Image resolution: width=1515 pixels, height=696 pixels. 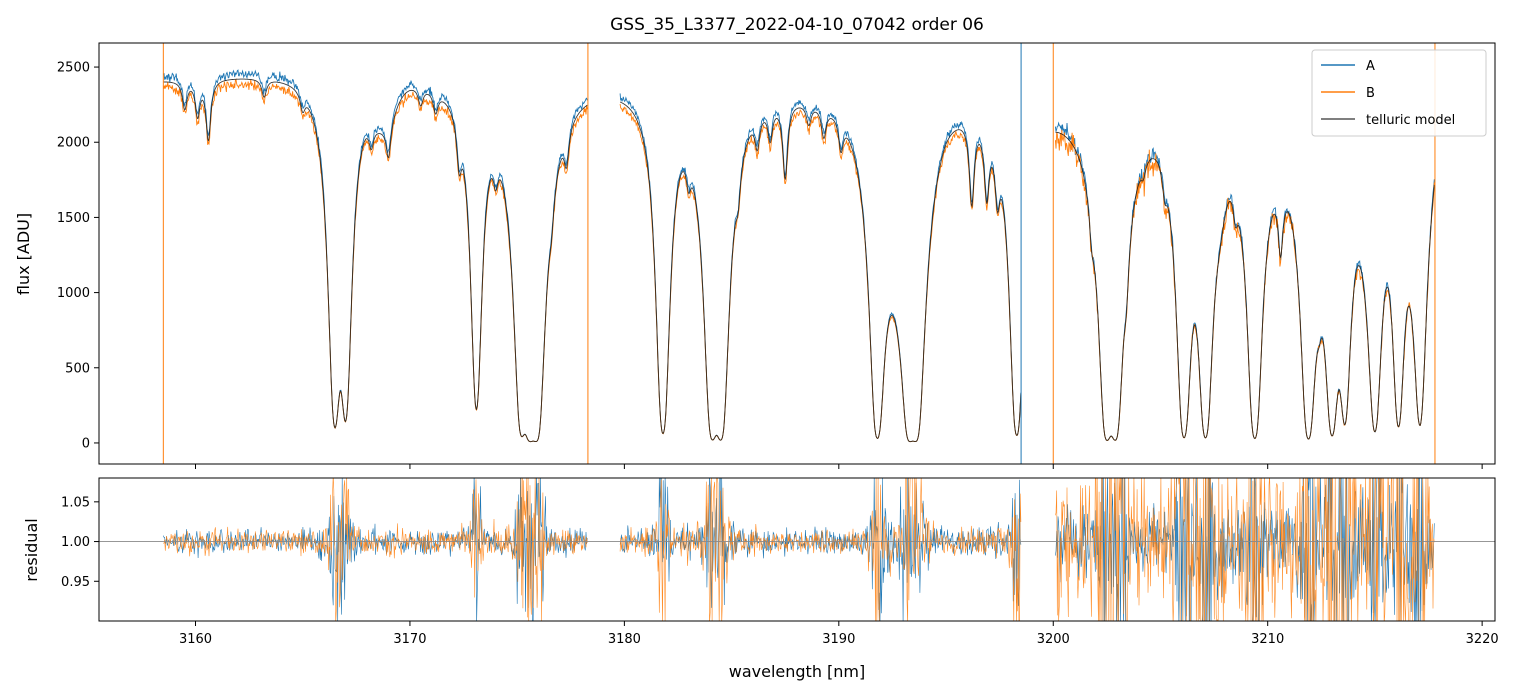 I want to click on flux-y-axis-label: flux [ADU], so click(x=23, y=254).